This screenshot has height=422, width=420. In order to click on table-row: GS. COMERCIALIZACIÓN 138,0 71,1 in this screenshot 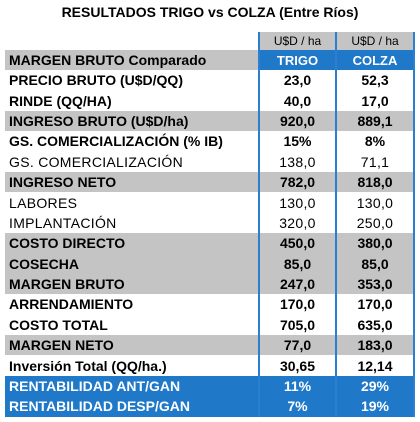, I will do `click(210, 161)`.